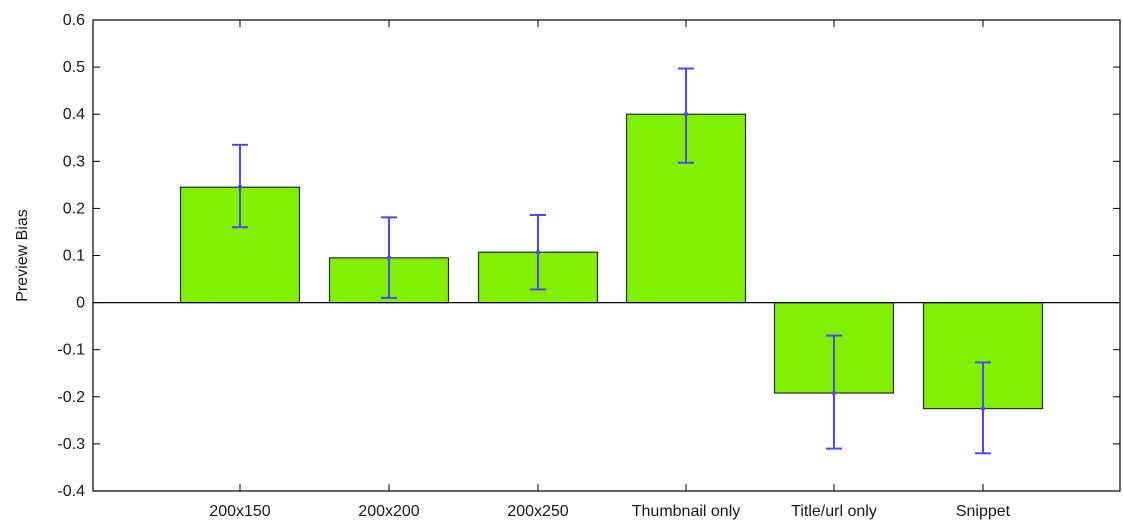 This screenshot has width=1123, height=522. Describe the element at coordinates (74, 20) in the screenshot. I see `y-tick-label: 0.6` at that location.